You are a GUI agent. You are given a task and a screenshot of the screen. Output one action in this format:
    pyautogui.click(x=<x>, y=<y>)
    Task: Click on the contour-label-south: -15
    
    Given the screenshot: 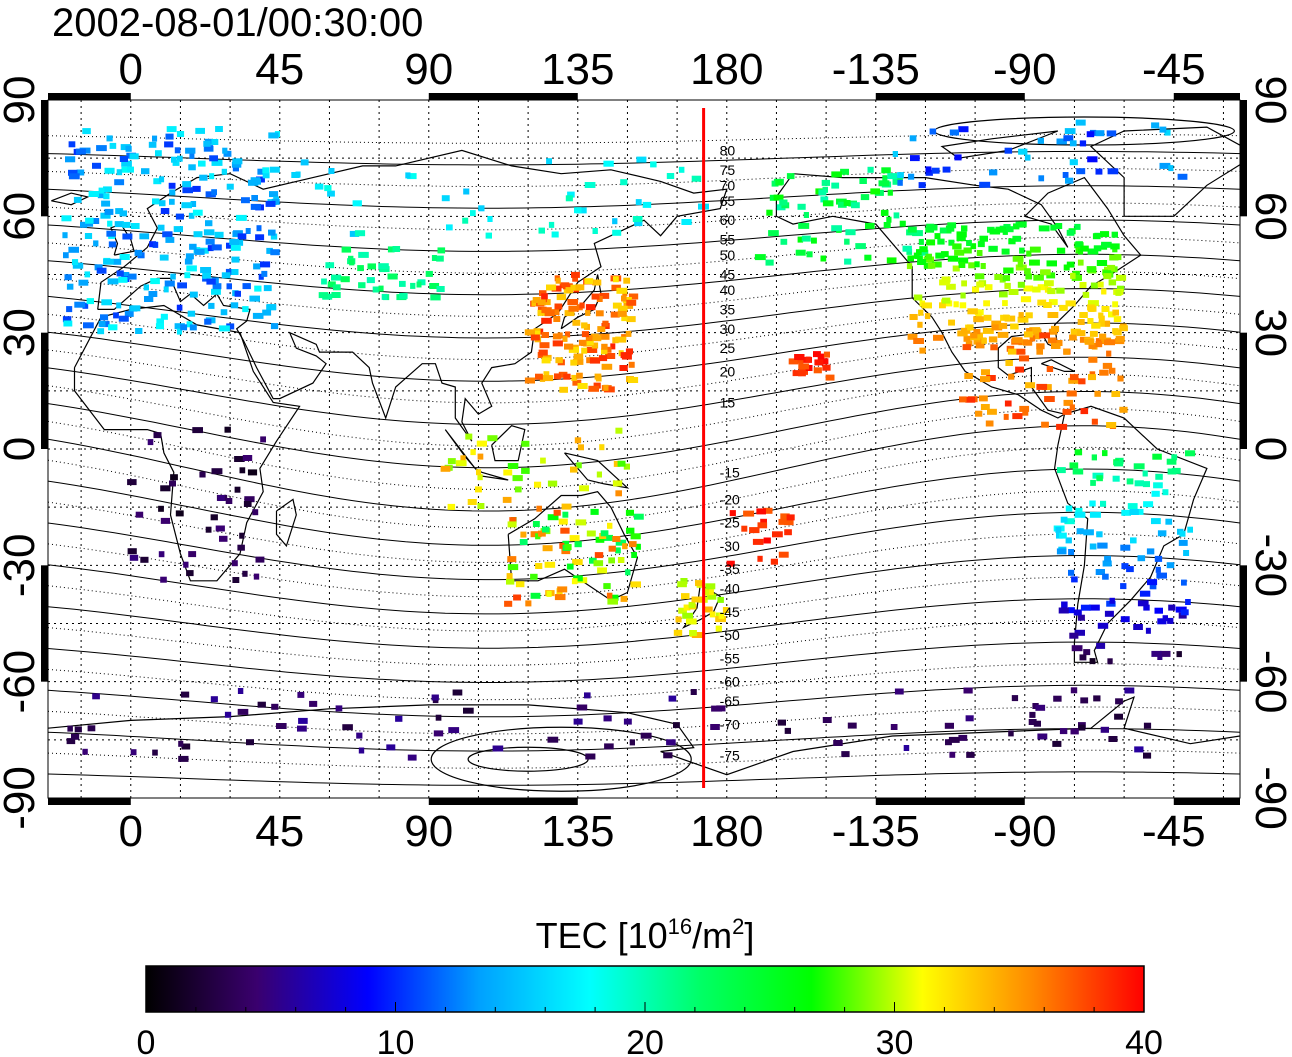 What is the action you would take?
    pyautogui.click(x=730, y=472)
    